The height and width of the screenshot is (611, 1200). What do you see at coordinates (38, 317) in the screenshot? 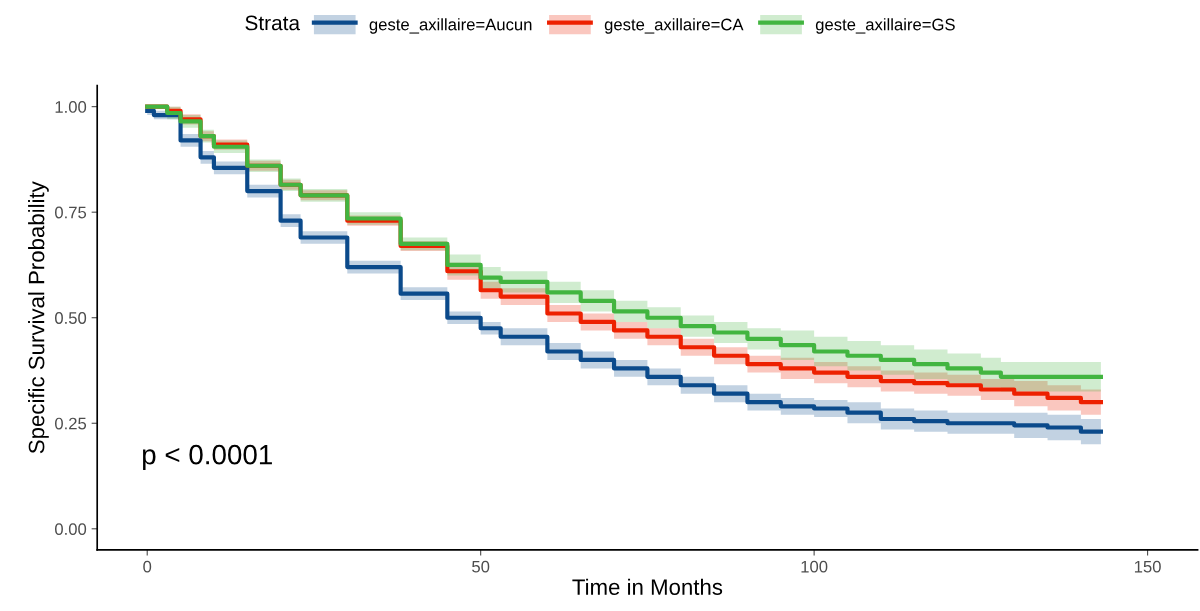
I see `y-axis-title: Specific Survival Probability` at bounding box center [38, 317].